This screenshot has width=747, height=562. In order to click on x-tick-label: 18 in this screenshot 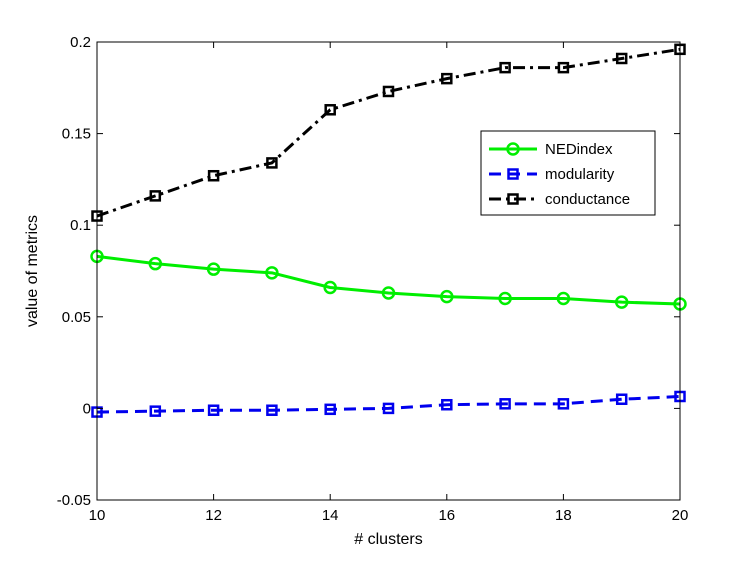, I will do `click(563, 515)`.